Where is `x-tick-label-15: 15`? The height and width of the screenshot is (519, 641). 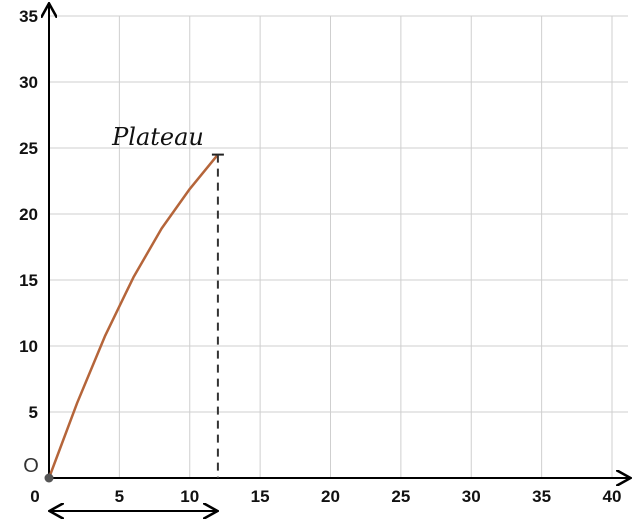 x-tick-label-15: 15 is located at coordinates (260, 496).